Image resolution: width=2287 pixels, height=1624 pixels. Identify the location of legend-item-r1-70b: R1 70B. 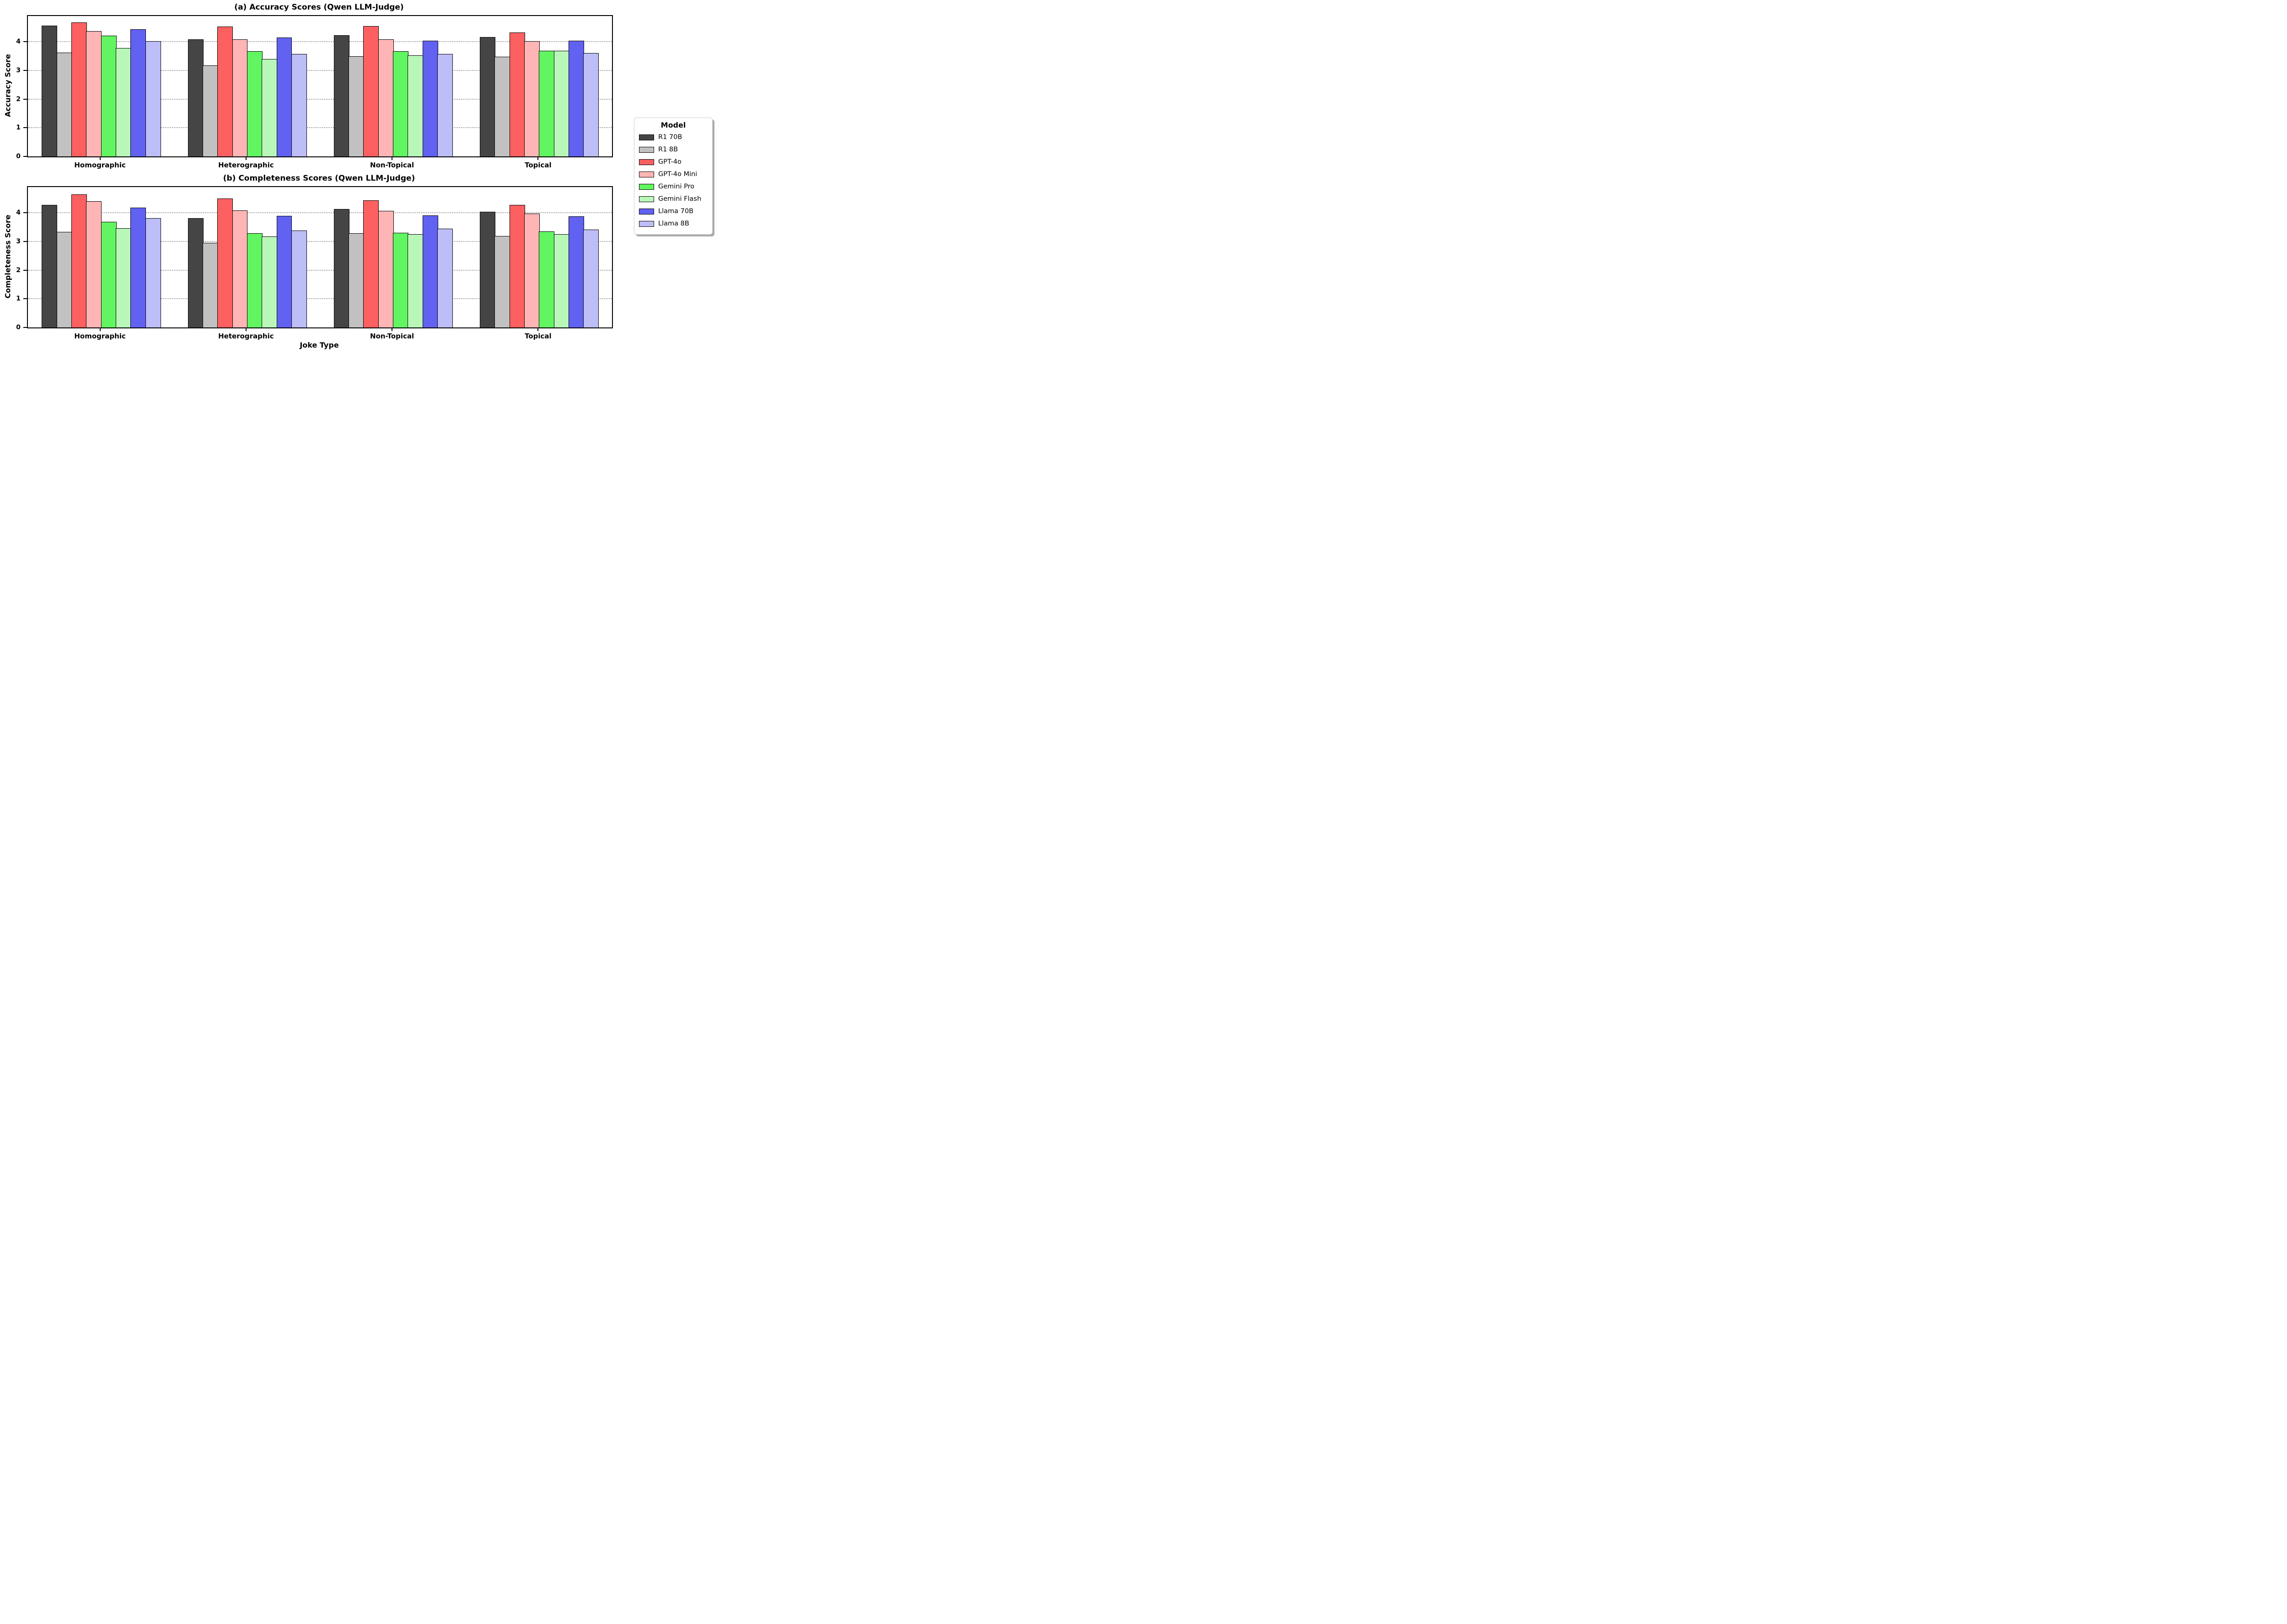
(673, 137).